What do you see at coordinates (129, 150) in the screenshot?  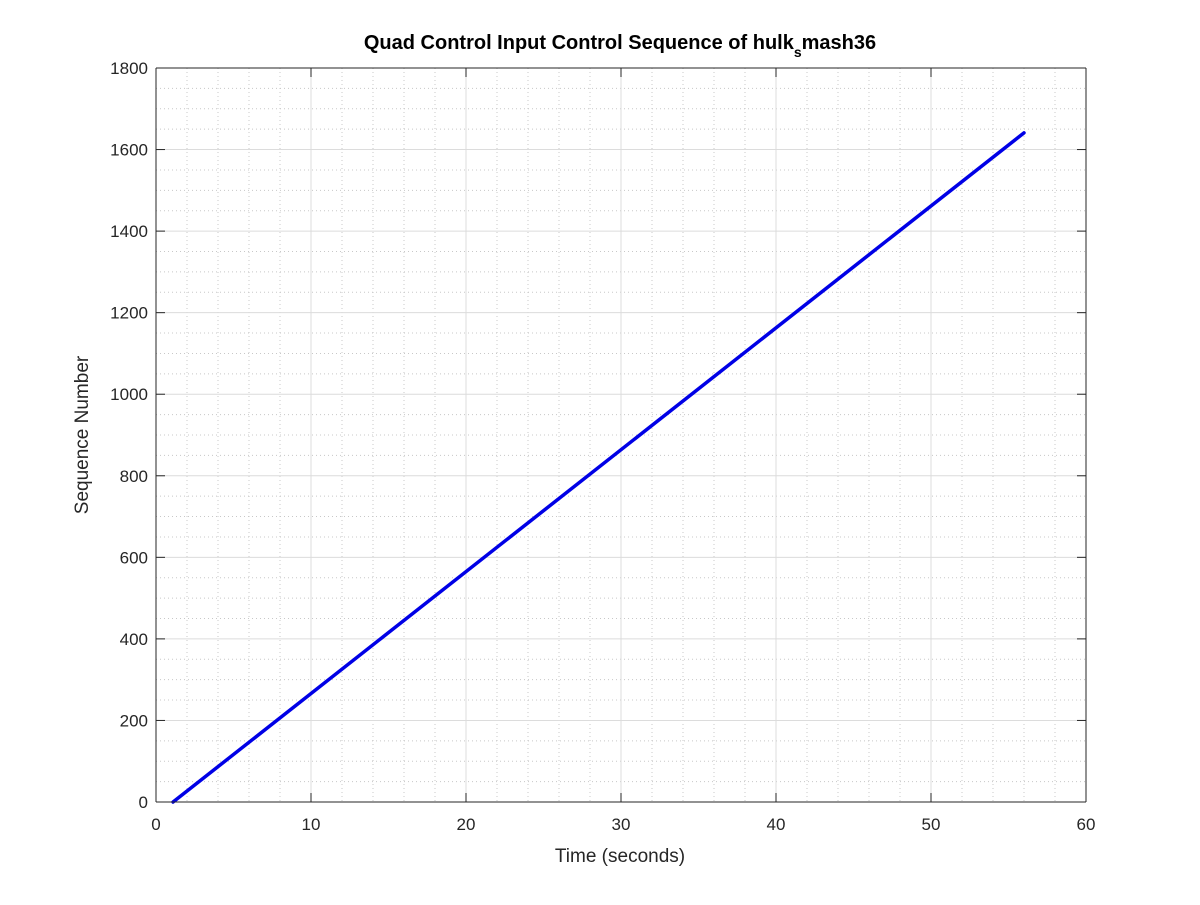 I see `y-tick-label: 1600` at bounding box center [129, 150].